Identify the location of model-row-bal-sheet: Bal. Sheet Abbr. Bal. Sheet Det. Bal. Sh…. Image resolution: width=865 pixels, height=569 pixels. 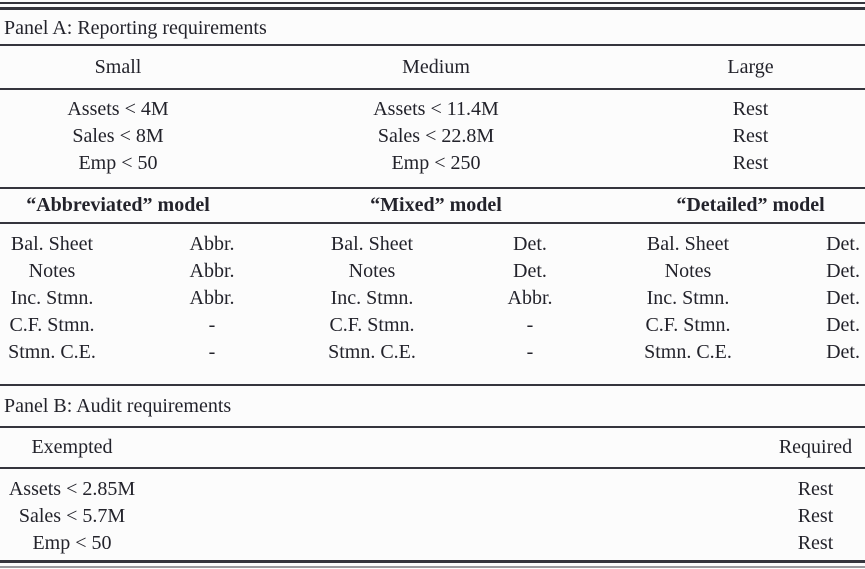
(432, 244).